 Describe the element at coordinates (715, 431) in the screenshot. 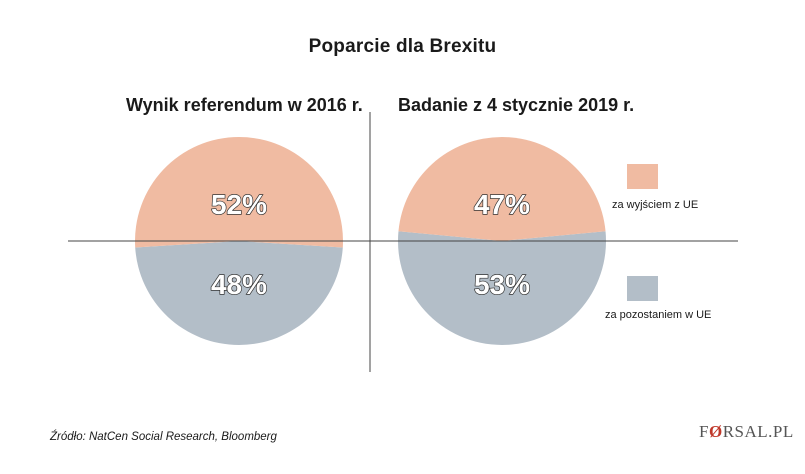

I see `logo-mark-icon: Ø` at that location.